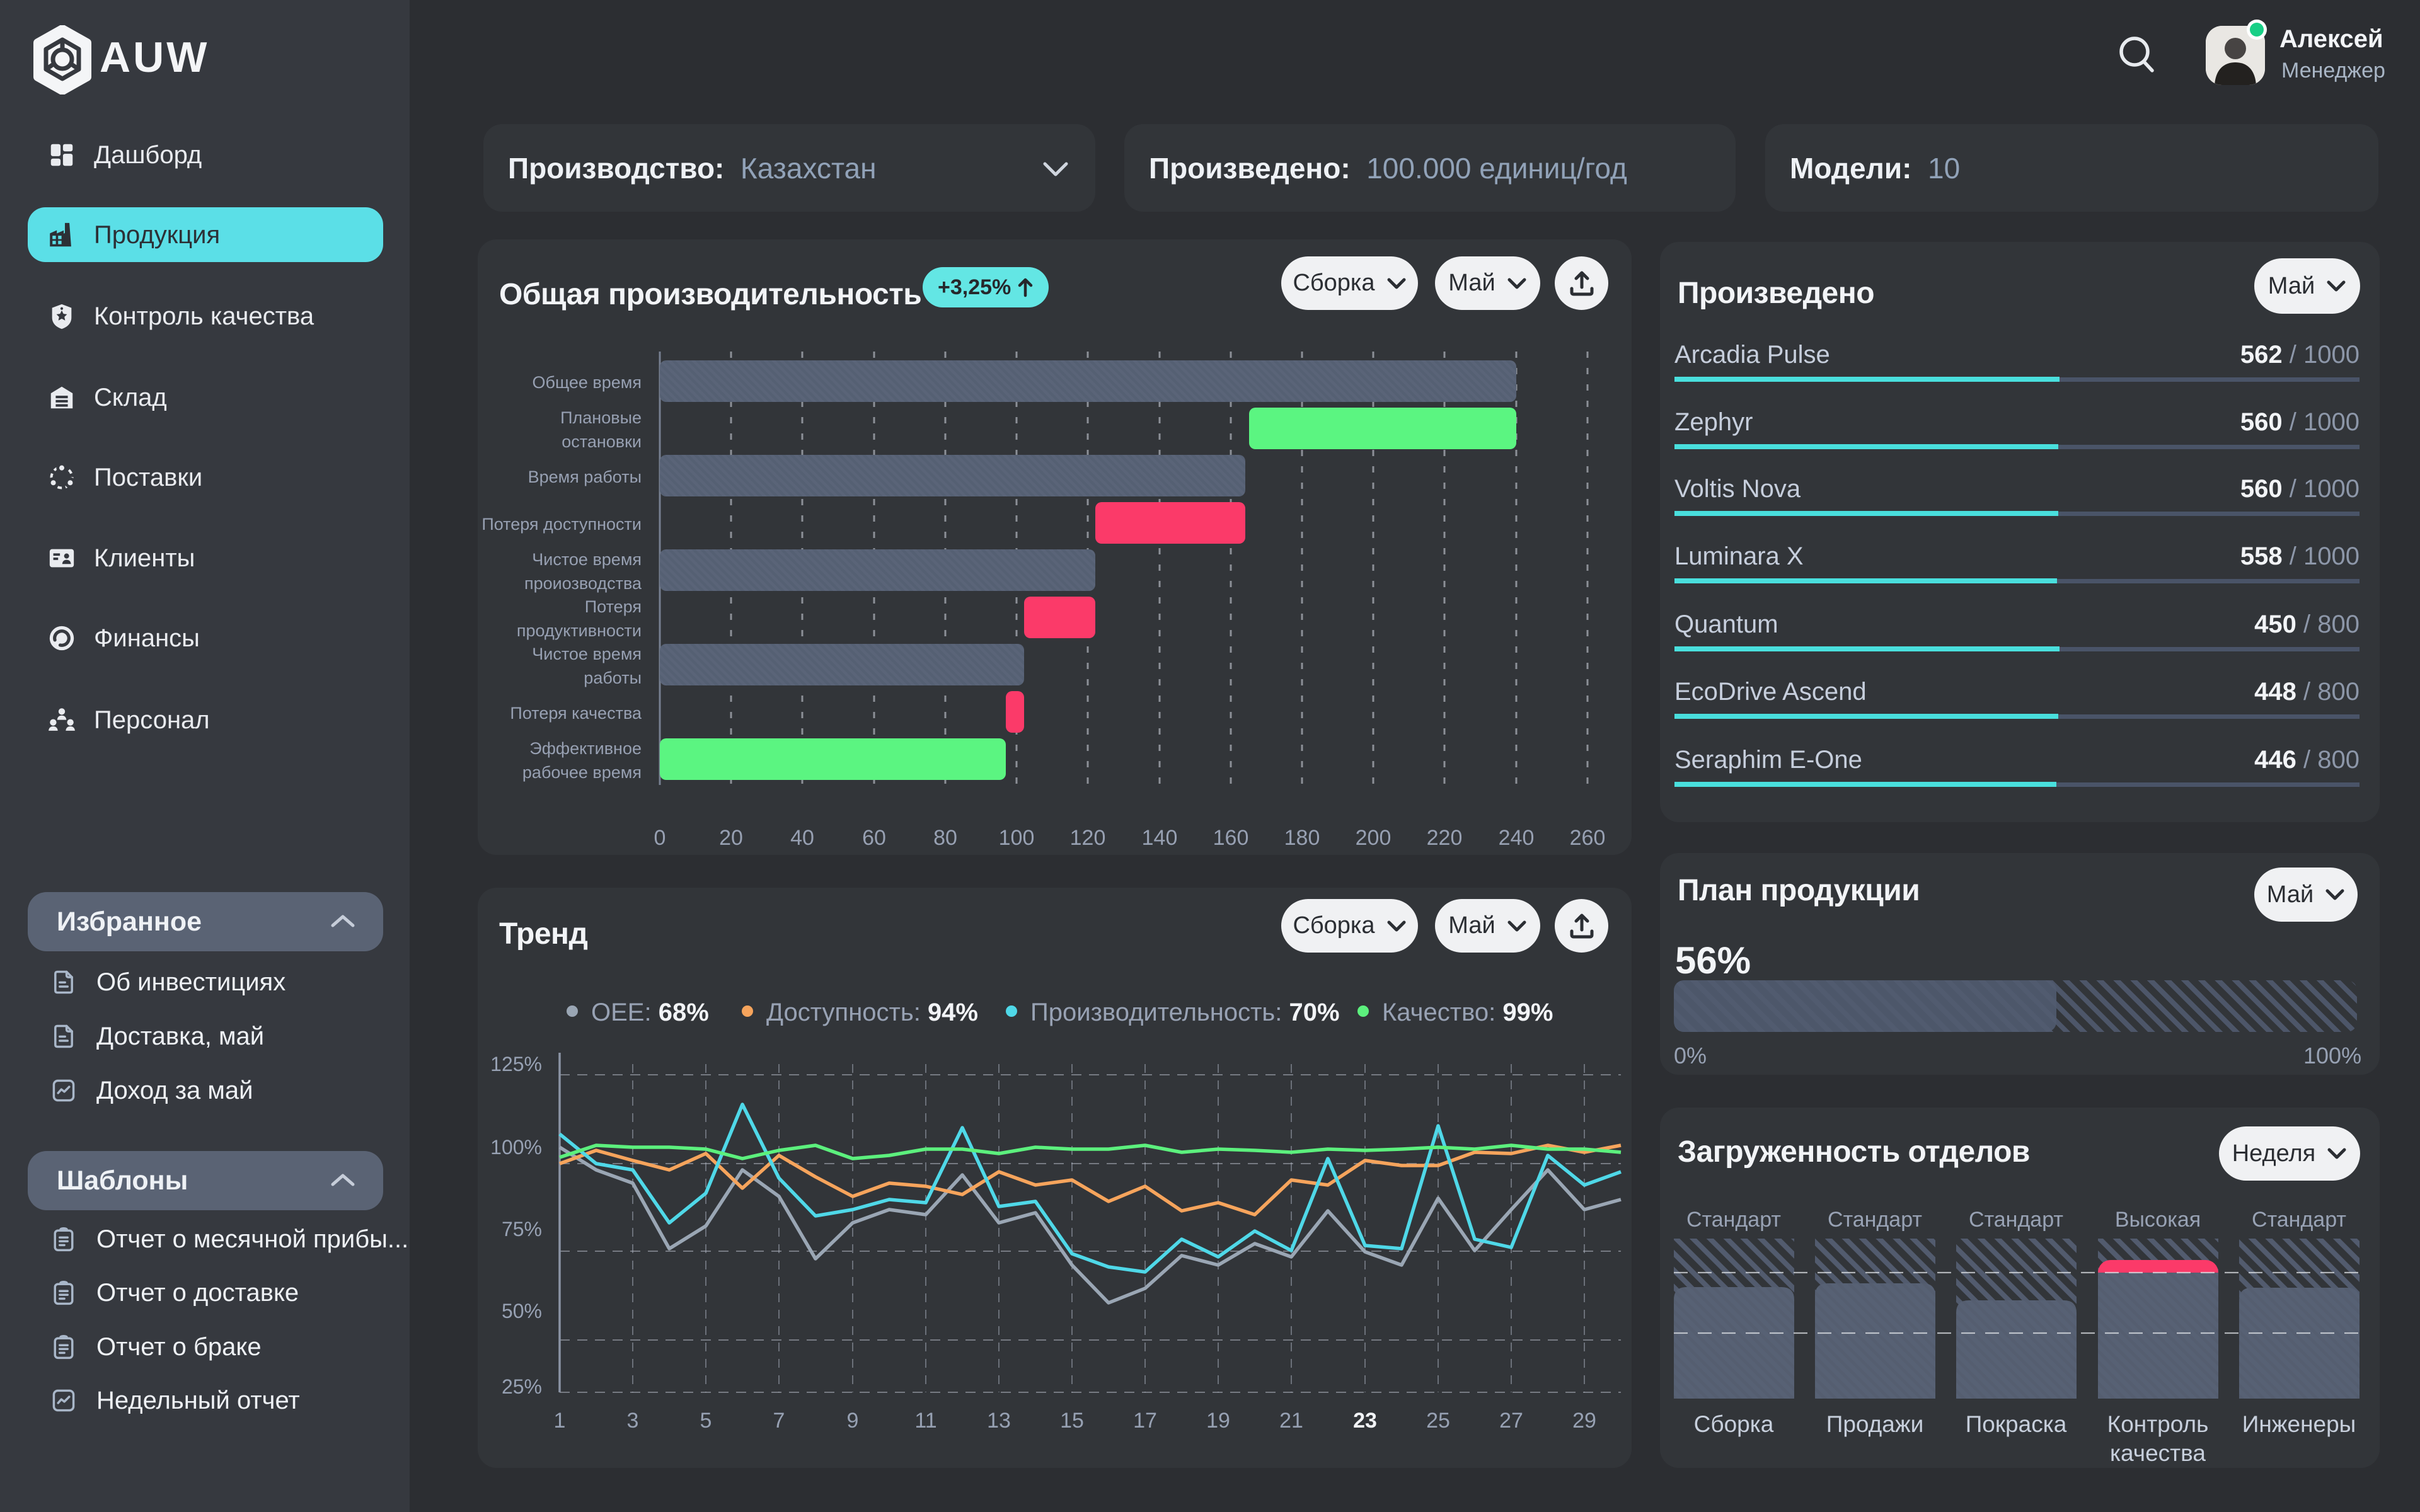  Describe the element at coordinates (1218, 1421) in the screenshot. I see `svg-text: 19` at that location.